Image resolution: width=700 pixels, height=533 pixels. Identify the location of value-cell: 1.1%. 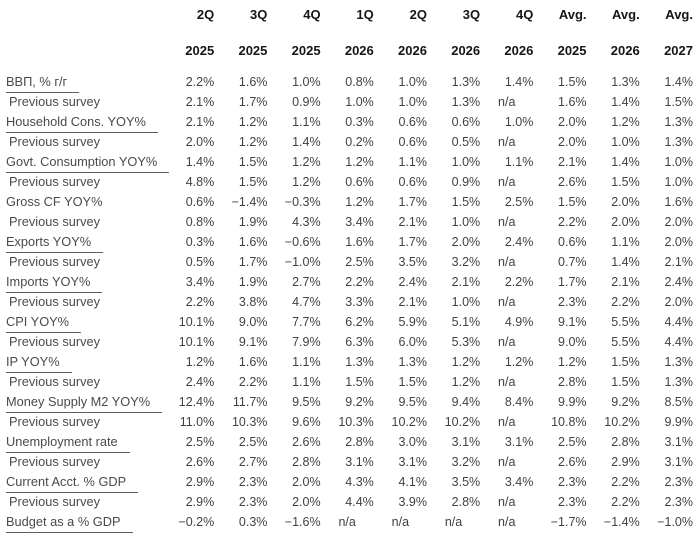
(519, 162).